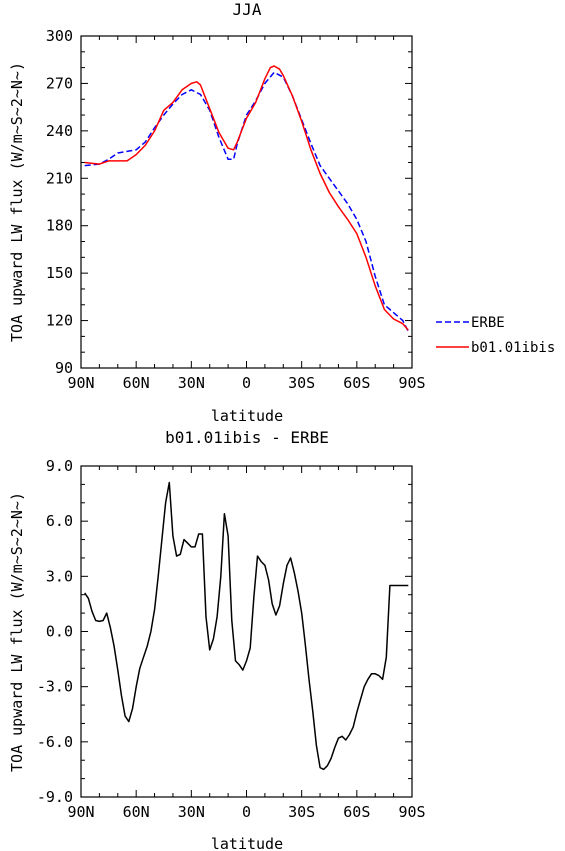 This screenshot has width=565, height=851. Describe the element at coordinates (136, 812) in the screenshot. I see `bottom-x-tick-label: 60N` at that location.